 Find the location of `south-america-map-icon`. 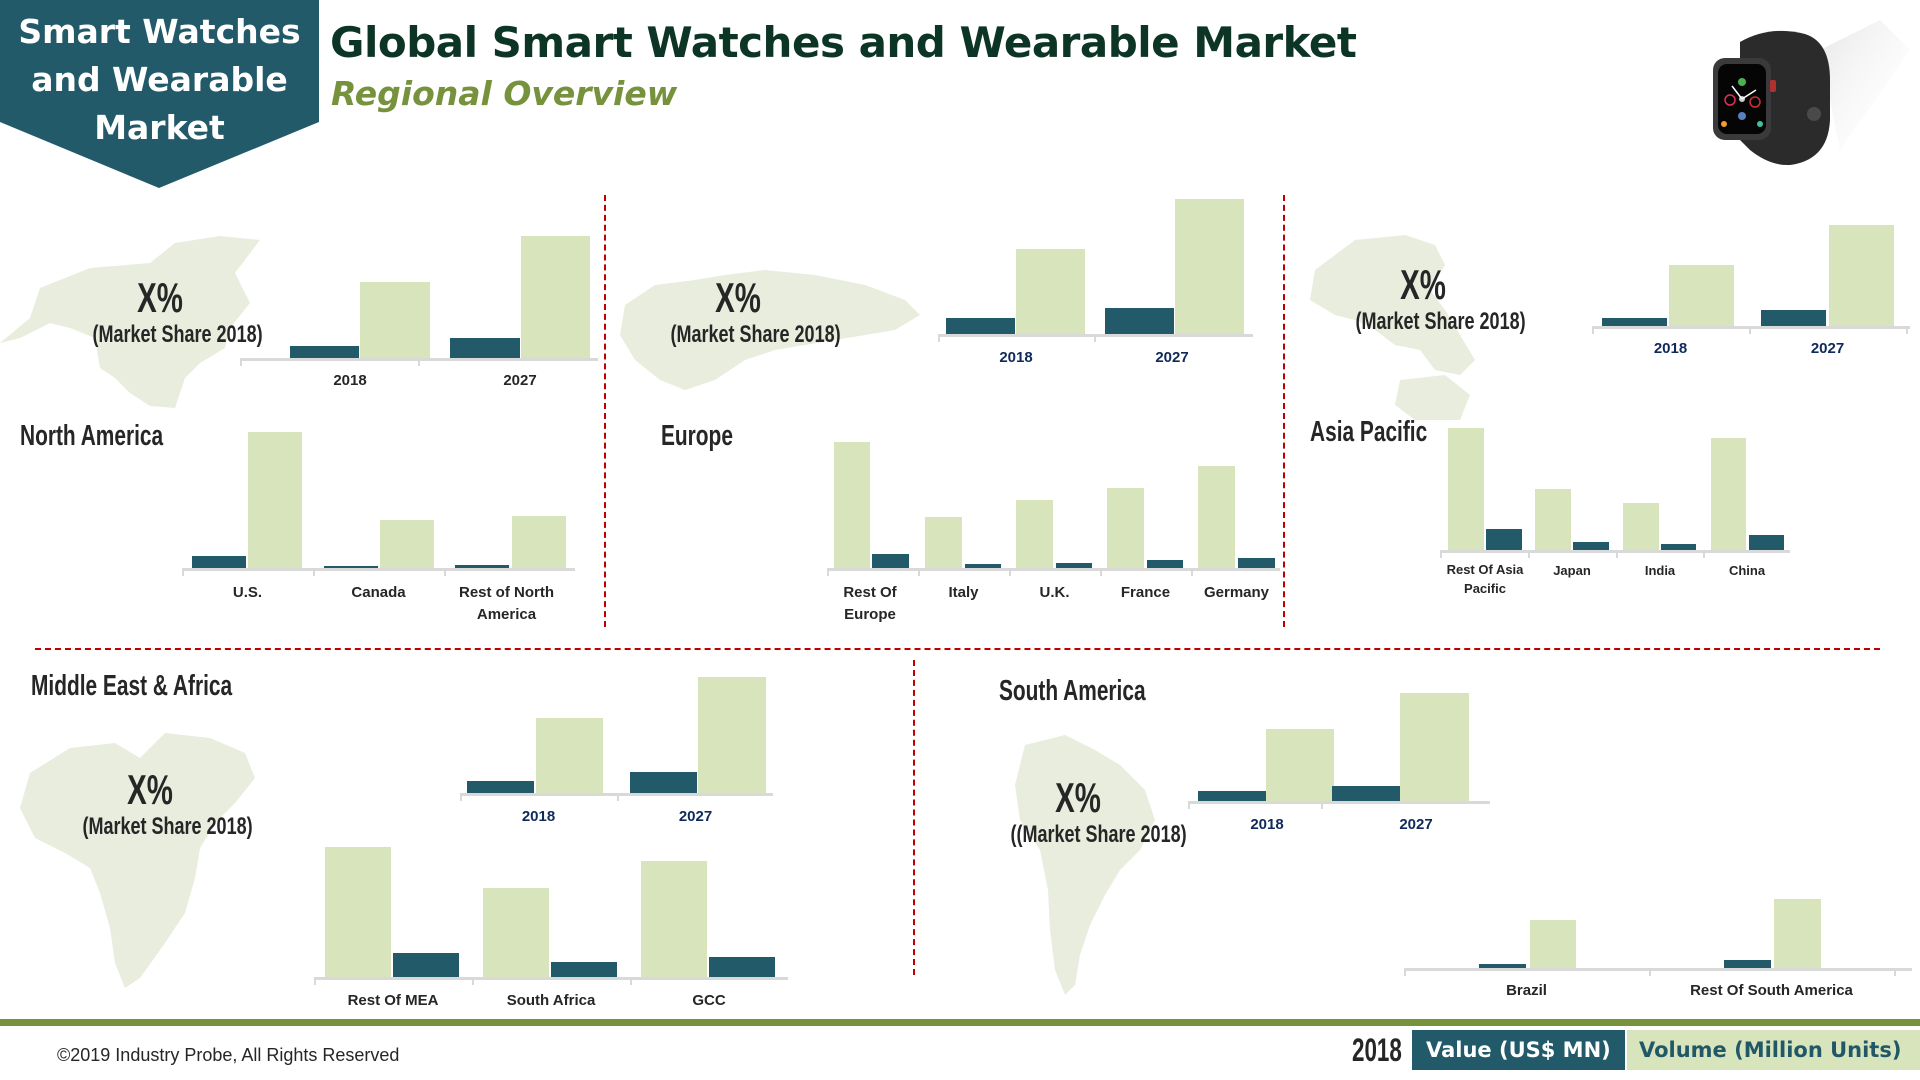

south-america-map-icon is located at coordinates (1085, 862).